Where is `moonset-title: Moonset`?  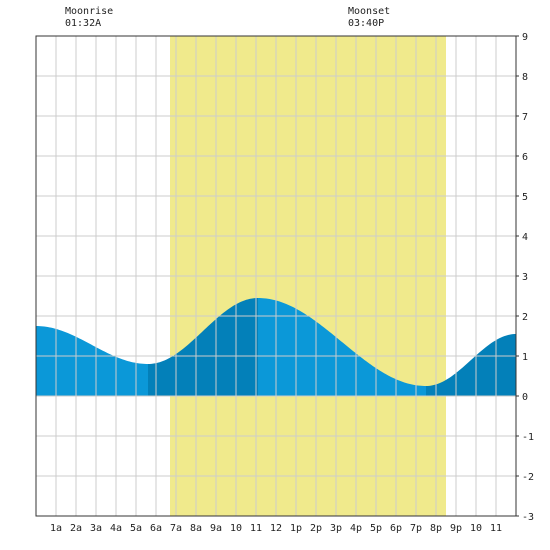 moonset-title: Moonset is located at coordinates (369, 11).